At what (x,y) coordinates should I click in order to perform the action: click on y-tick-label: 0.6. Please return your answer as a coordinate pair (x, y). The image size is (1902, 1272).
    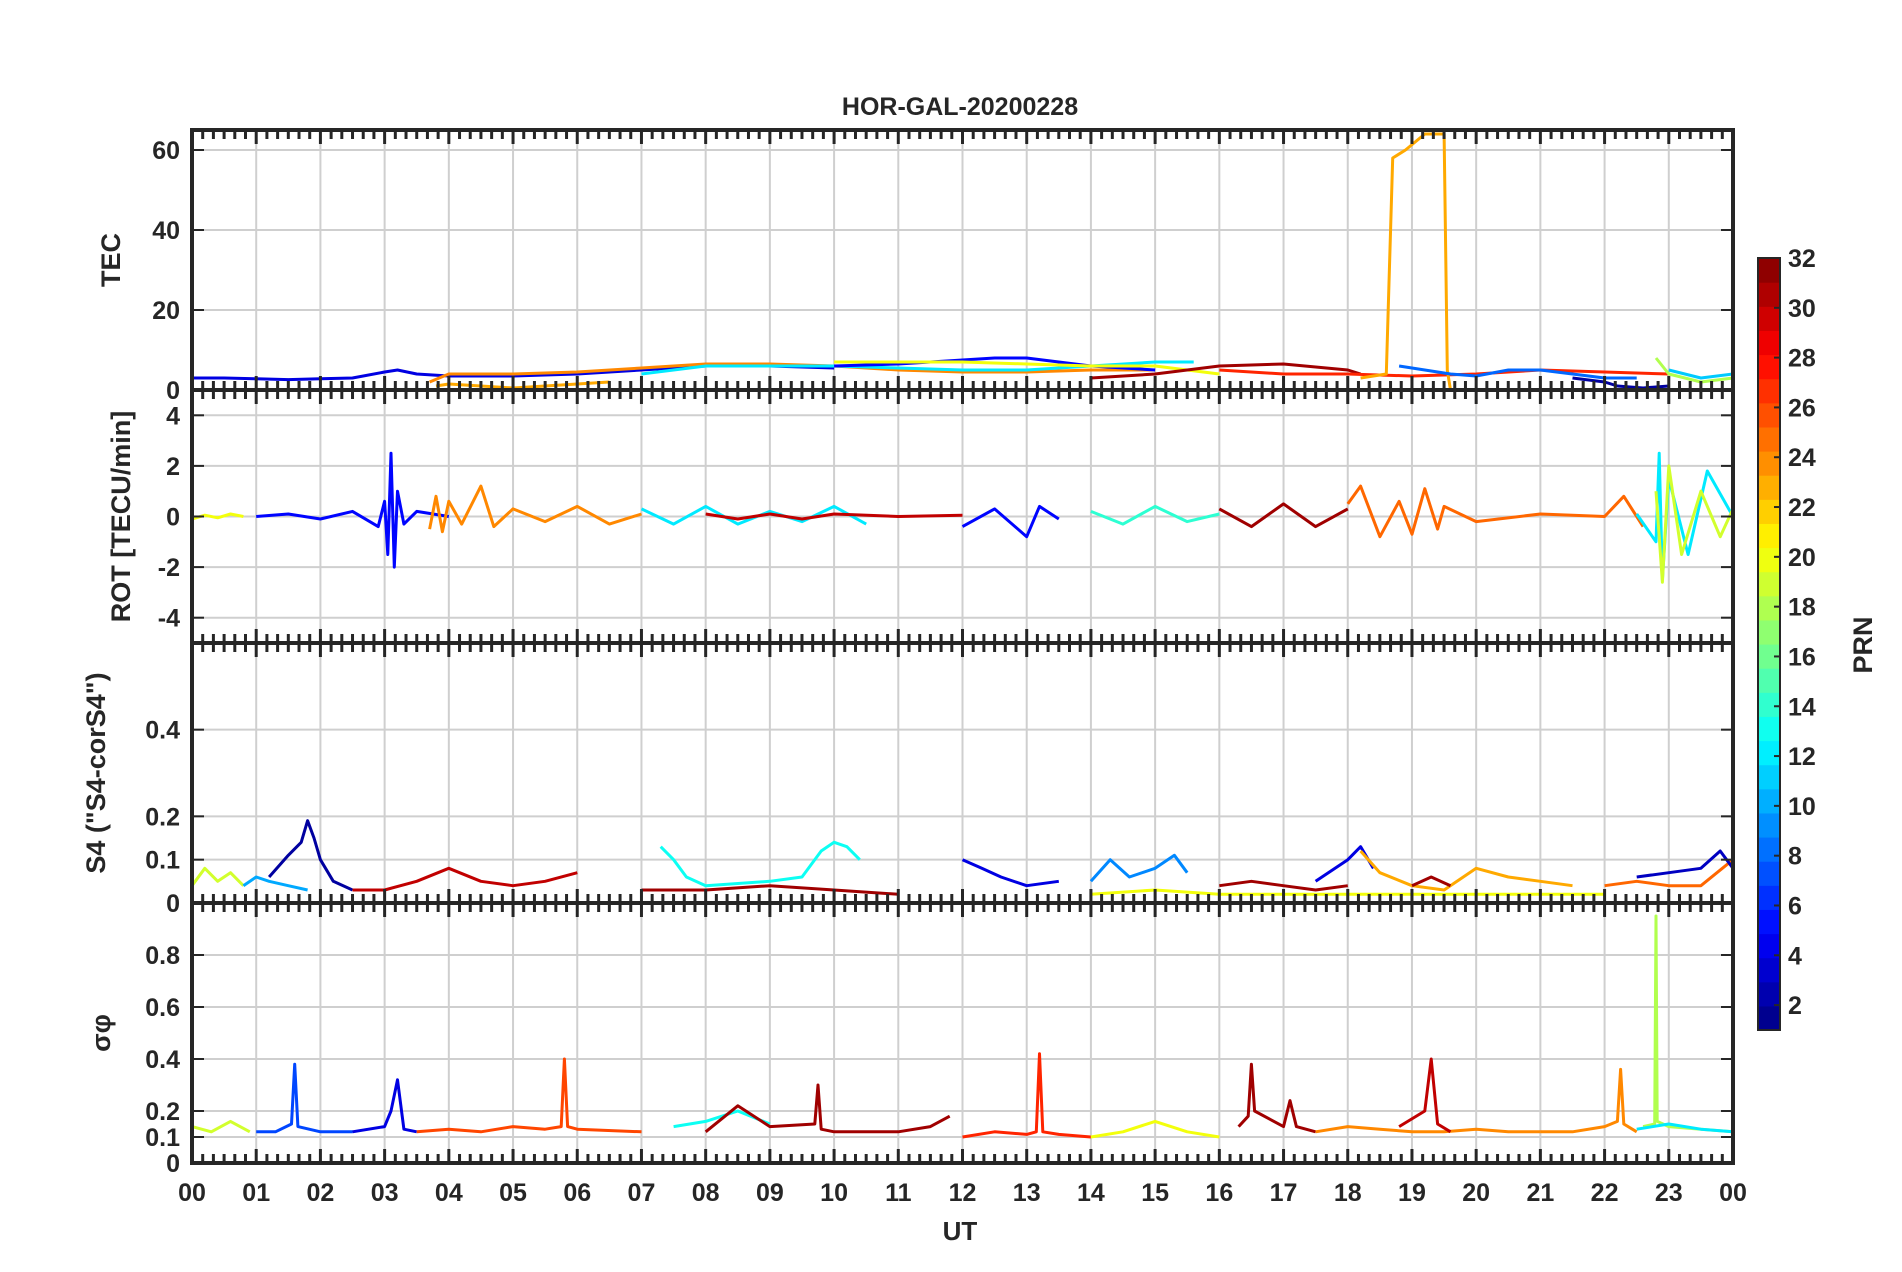
    Looking at the image, I should click on (162, 1008).